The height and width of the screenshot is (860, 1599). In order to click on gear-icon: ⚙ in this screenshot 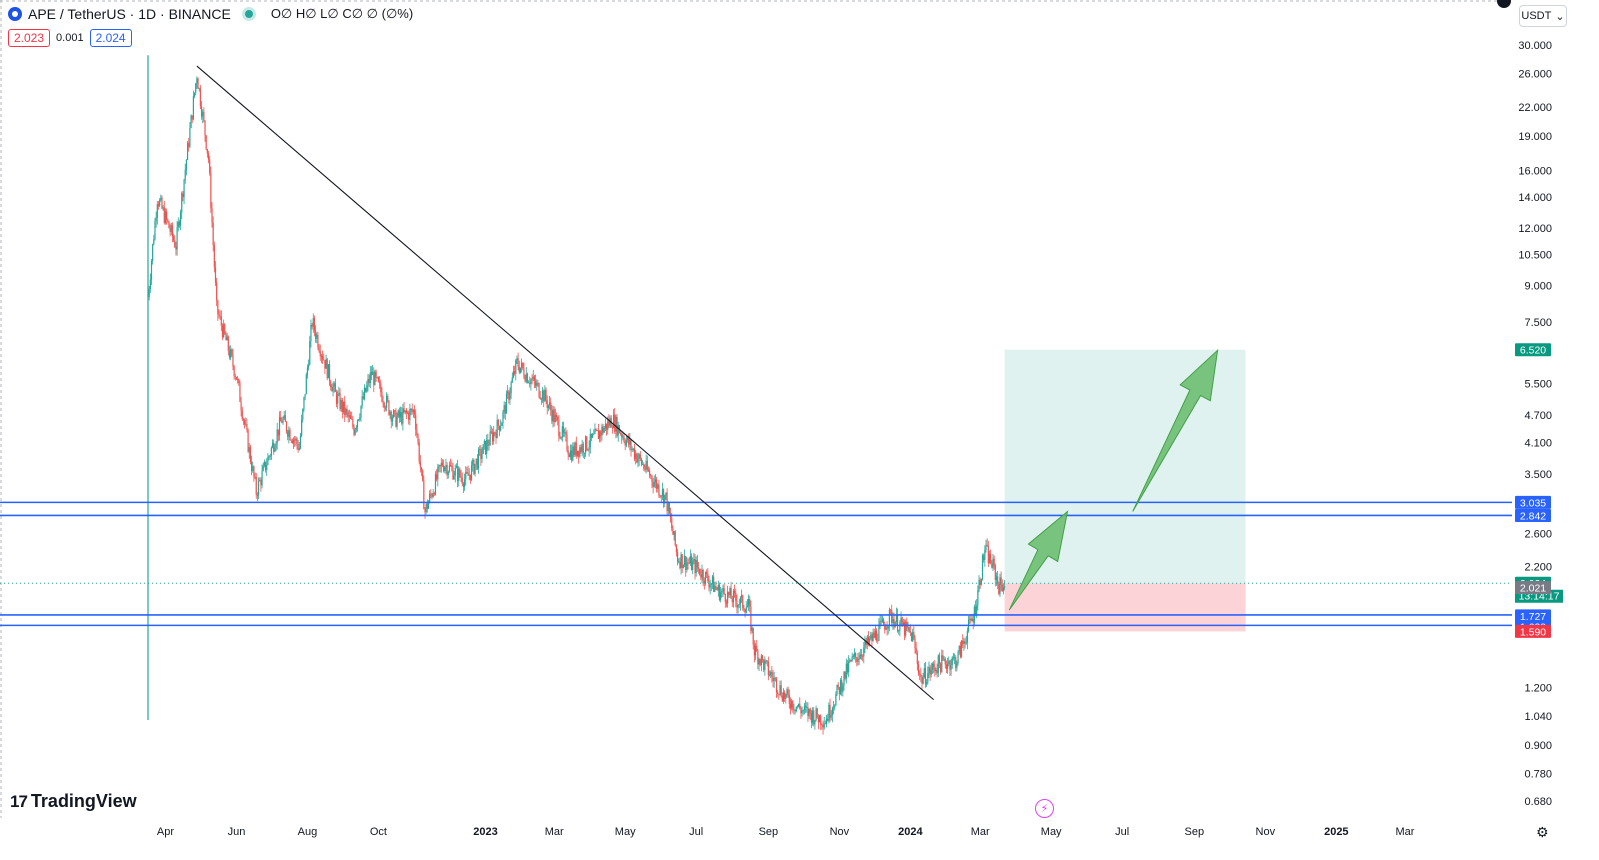, I will do `click(1542, 832)`.